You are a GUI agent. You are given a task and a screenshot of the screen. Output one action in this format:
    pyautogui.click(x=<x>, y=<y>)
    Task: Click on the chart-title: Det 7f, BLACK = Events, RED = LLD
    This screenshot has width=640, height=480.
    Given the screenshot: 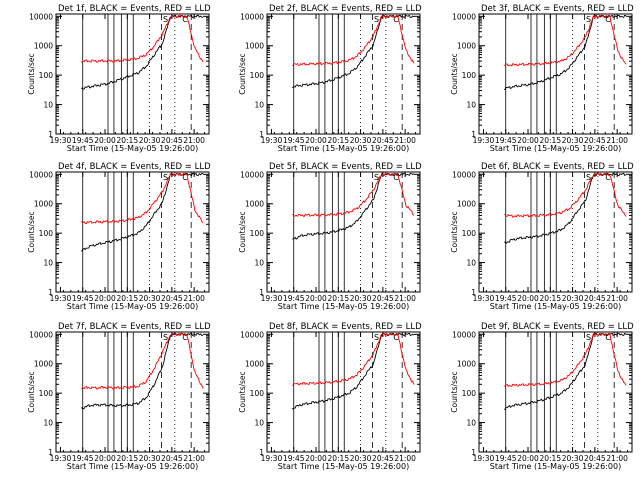 What is the action you would take?
    pyautogui.click(x=134, y=327)
    